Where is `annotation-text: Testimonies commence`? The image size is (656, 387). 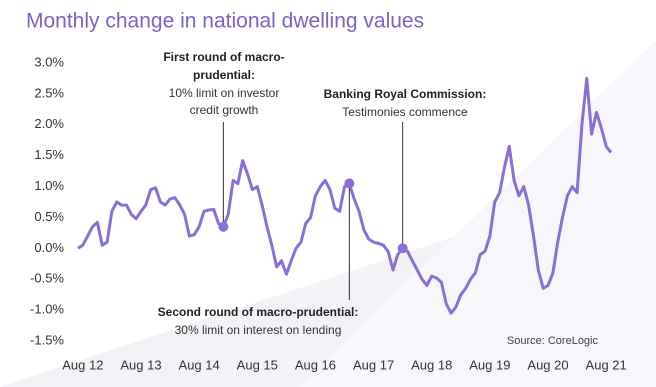
annotation-text: Testimonies commence is located at coordinates (405, 112).